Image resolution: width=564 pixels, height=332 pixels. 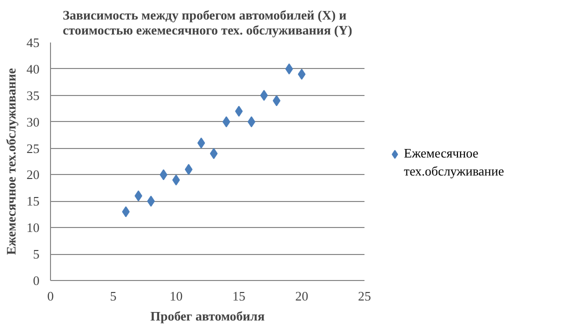 I want to click on y-tick-label: 15, so click(x=33, y=201).